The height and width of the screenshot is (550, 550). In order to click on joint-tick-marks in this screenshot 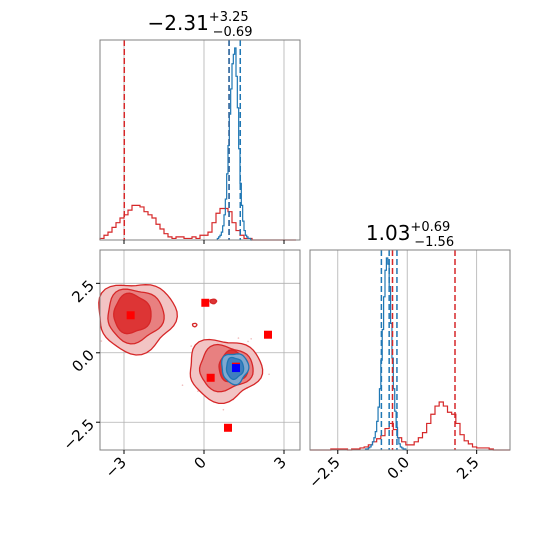, I will do `click(190, 368)`.